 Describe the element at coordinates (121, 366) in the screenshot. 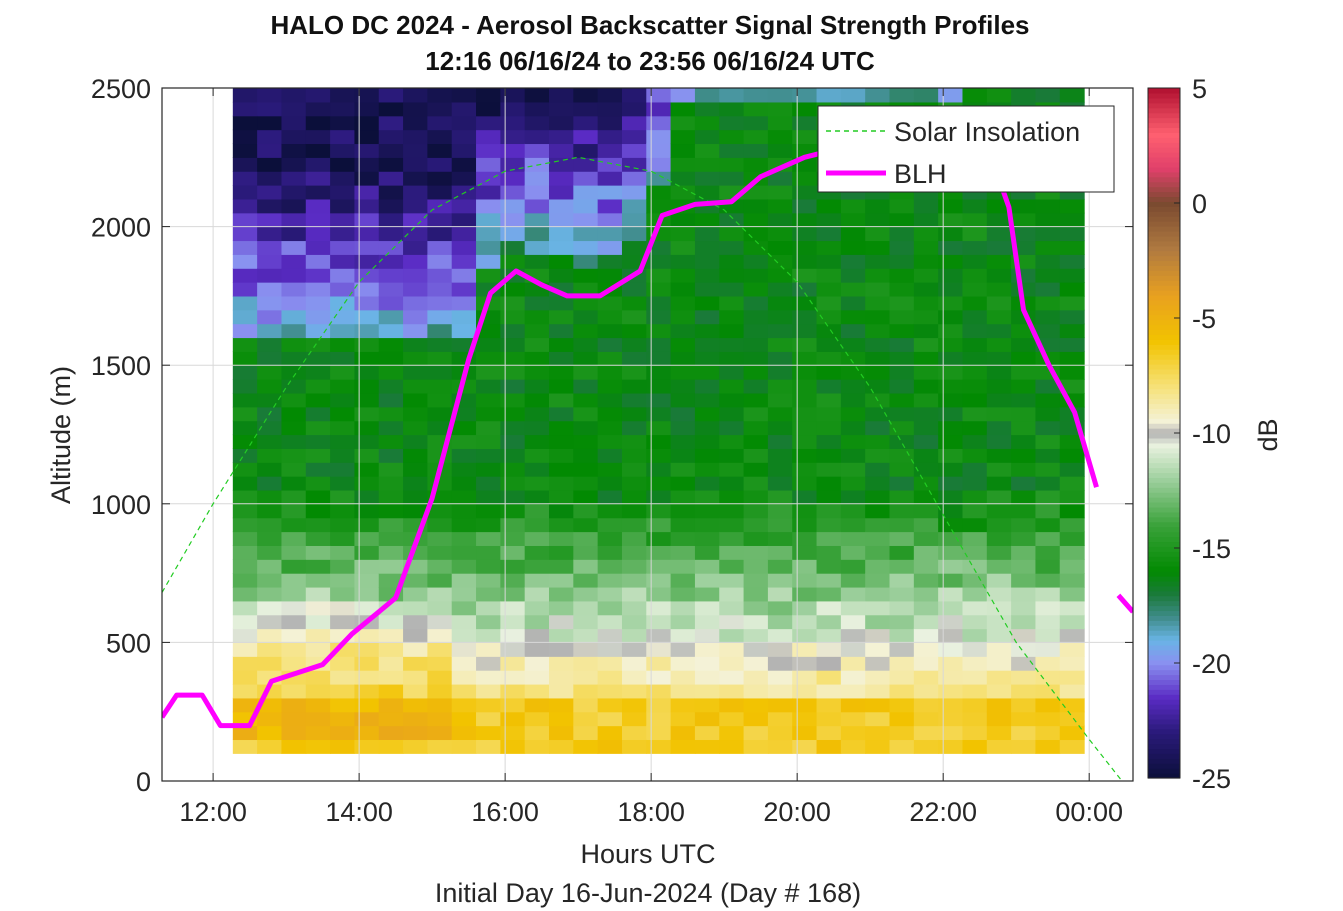

I see `y-tick-label: 1500` at that location.